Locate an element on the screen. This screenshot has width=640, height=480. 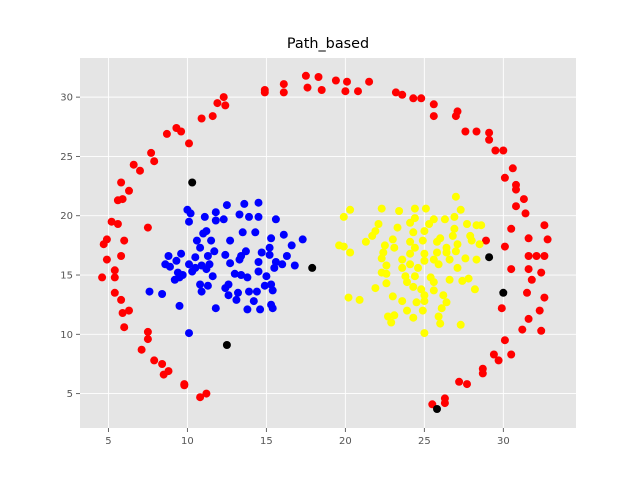
y-tick-label: 25 is located at coordinates (66, 157).